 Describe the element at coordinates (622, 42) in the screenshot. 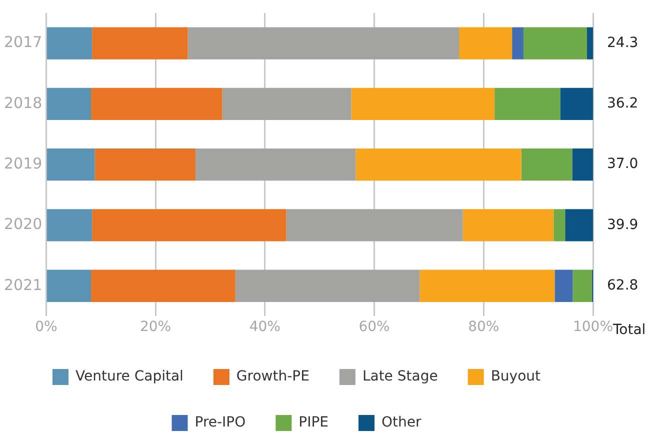

I see `text: 24.3` at that location.